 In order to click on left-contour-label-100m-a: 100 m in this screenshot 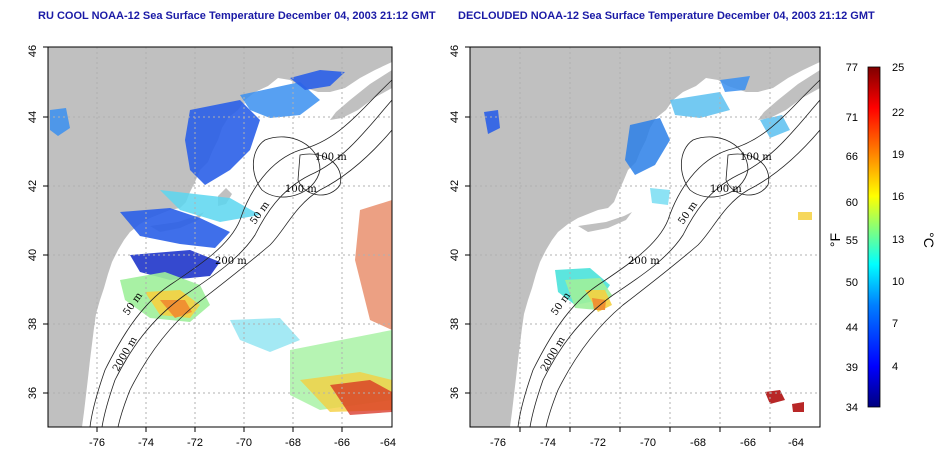, I will do `click(331, 157)`.